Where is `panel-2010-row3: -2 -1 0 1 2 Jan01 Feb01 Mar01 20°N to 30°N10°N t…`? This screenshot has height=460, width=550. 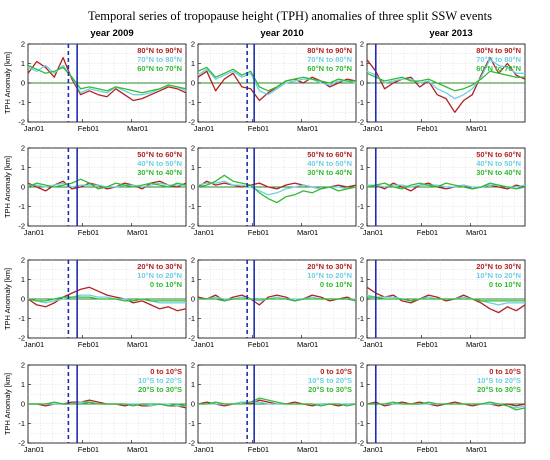 panel-2010-row3: -2 -1 0 1 2 Jan01 Feb01 Mar01 20°N to 30°N10°N t… is located at coordinates (272, 302).